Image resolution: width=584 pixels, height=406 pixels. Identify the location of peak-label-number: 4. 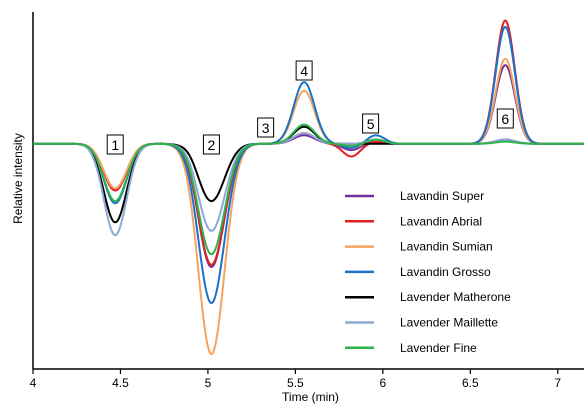
(304, 71).